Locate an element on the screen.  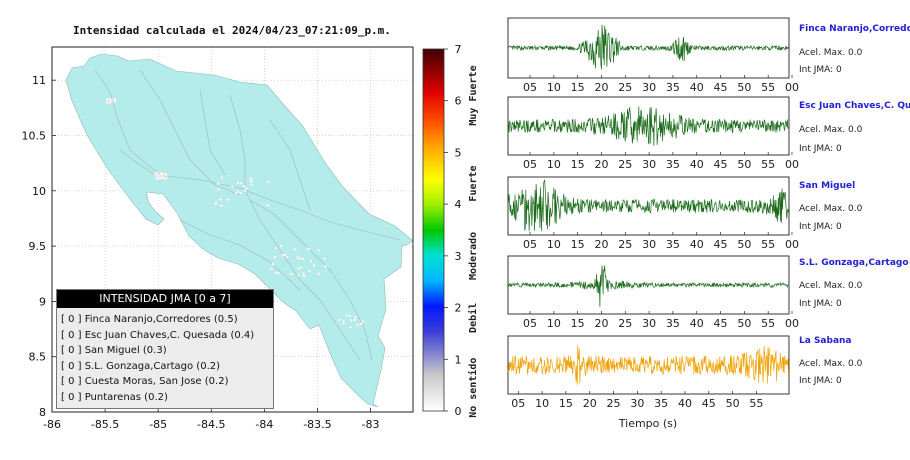
map-xtick-label: -84 is located at coordinates (264, 424).